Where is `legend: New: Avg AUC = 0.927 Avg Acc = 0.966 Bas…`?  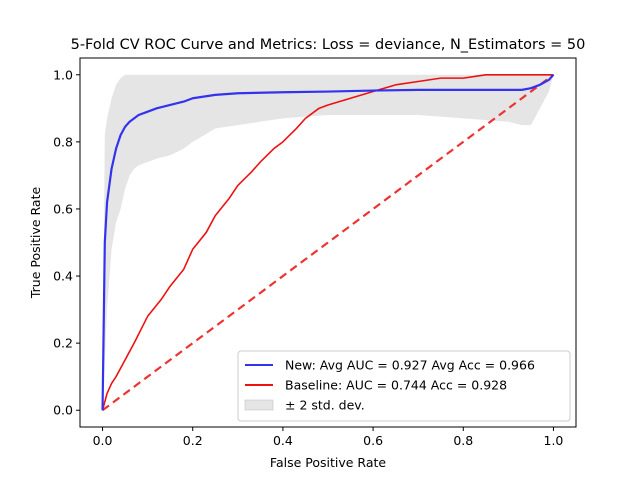 legend: New: Avg AUC = 0.927 Avg Acc = 0.966 Bas… is located at coordinates (404, 386).